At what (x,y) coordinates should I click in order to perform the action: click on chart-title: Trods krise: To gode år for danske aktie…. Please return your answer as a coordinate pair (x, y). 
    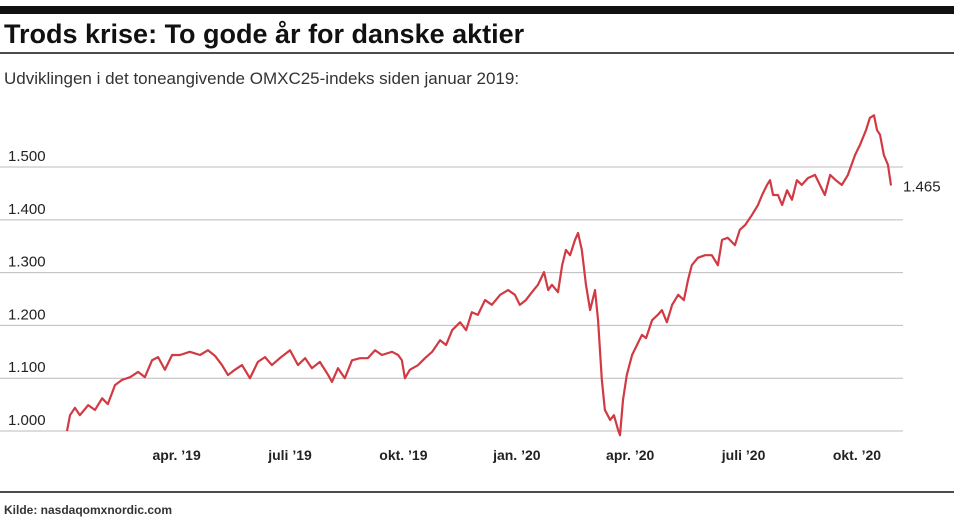
    Looking at the image, I should click on (264, 34).